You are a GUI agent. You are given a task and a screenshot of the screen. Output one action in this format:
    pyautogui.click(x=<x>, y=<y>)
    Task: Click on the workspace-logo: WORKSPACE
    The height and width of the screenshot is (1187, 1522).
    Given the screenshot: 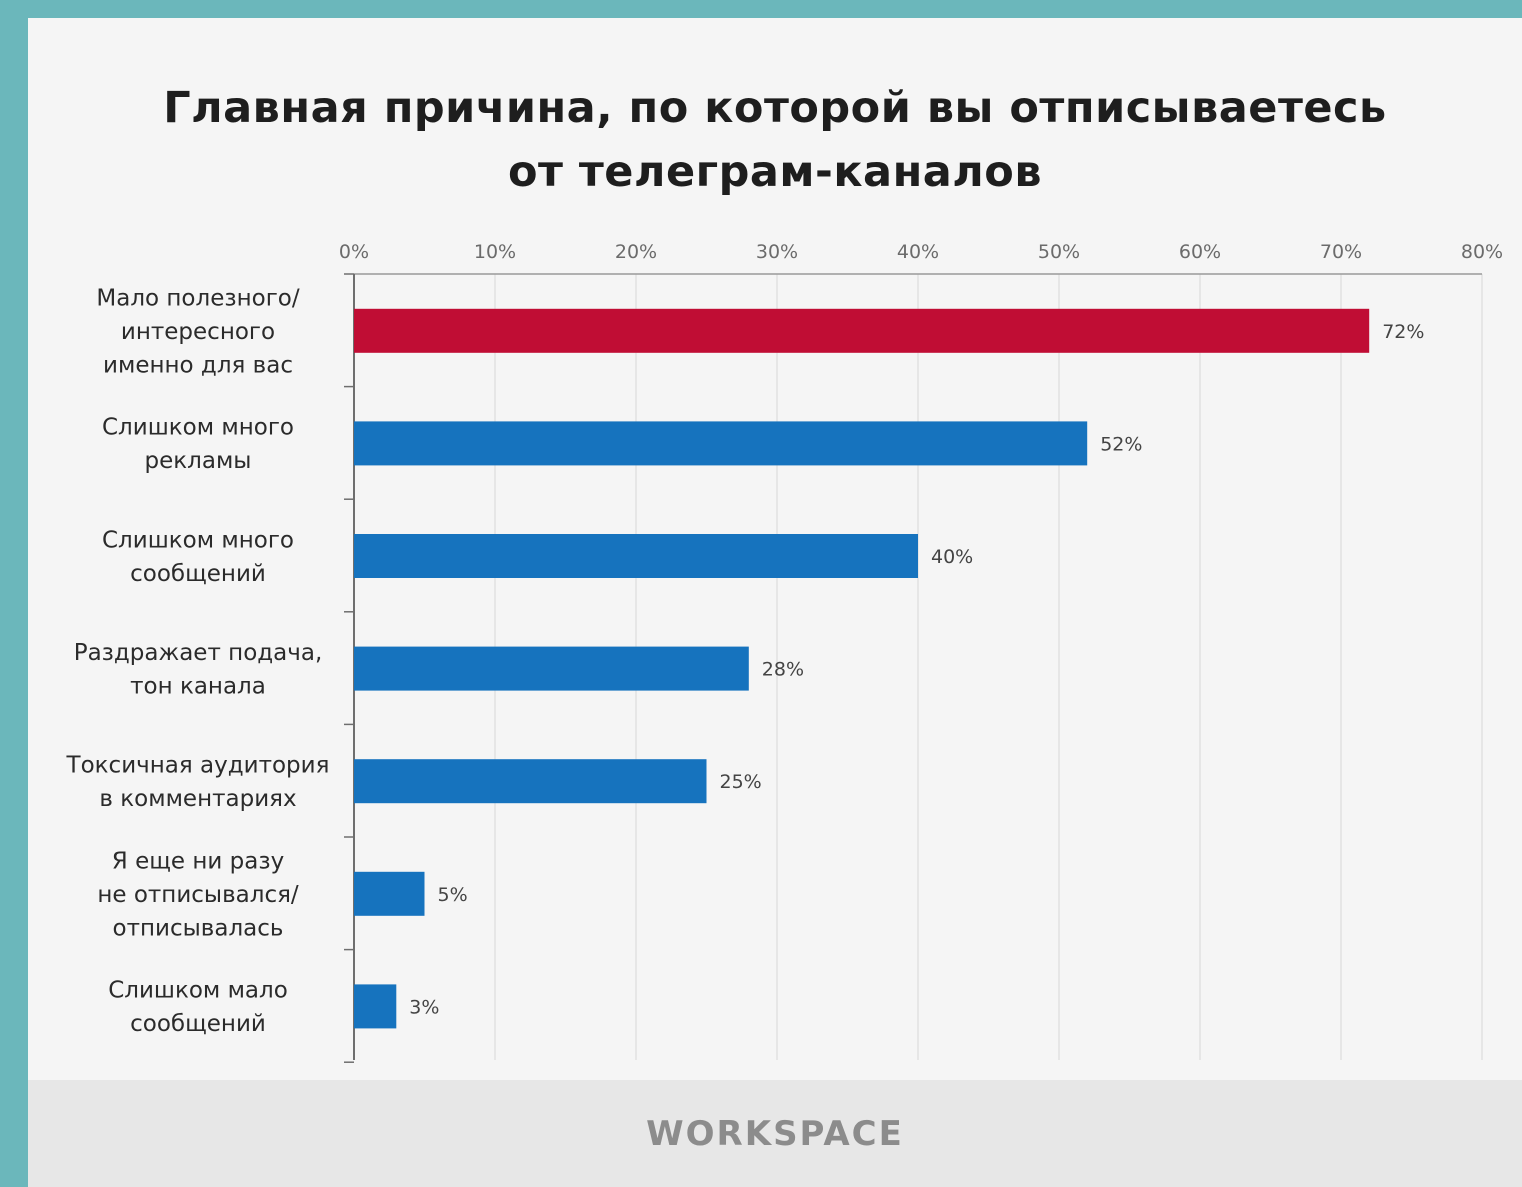 What is the action you would take?
    pyautogui.click(x=775, y=1134)
    